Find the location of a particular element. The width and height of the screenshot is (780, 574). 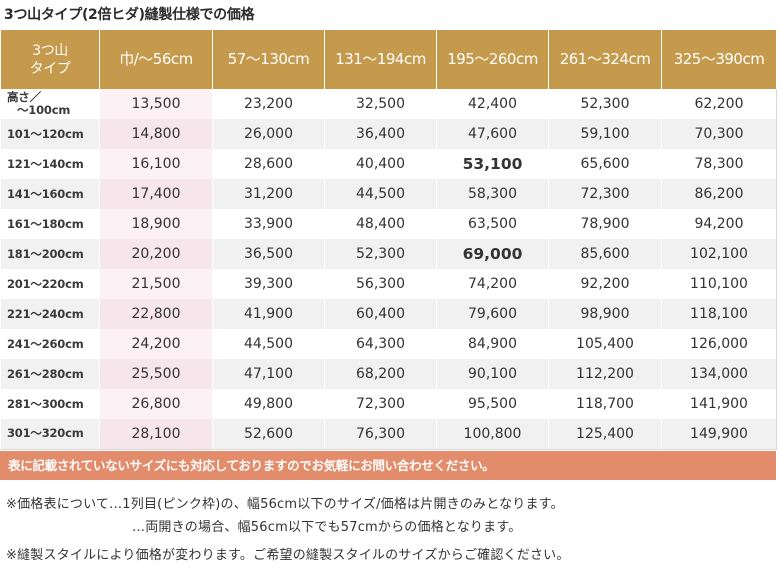

row-height-label: 281〜300cm is located at coordinates (50, 404).